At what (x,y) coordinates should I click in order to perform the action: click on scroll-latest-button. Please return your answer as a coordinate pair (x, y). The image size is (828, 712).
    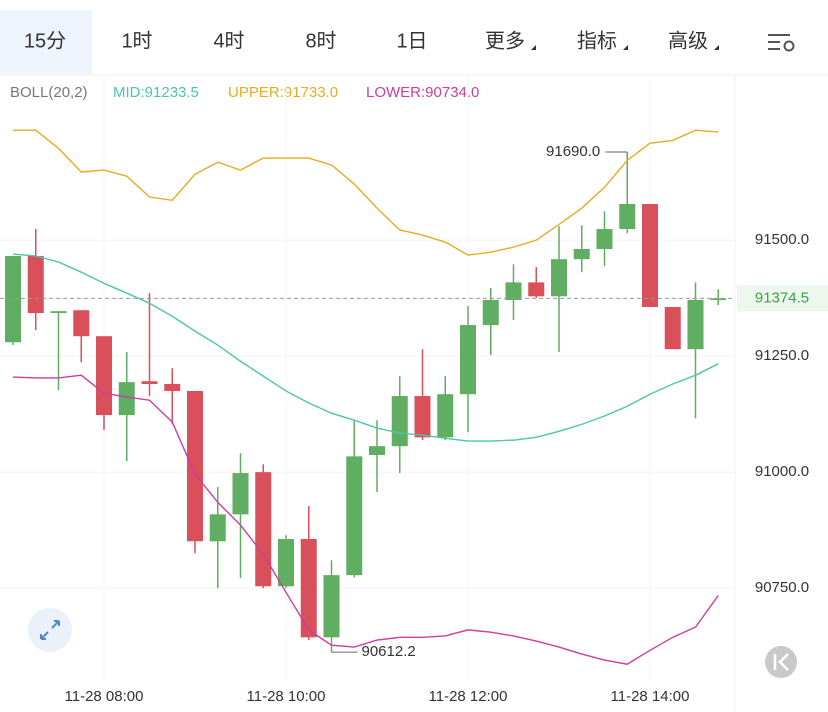
    Looking at the image, I should click on (781, 662).